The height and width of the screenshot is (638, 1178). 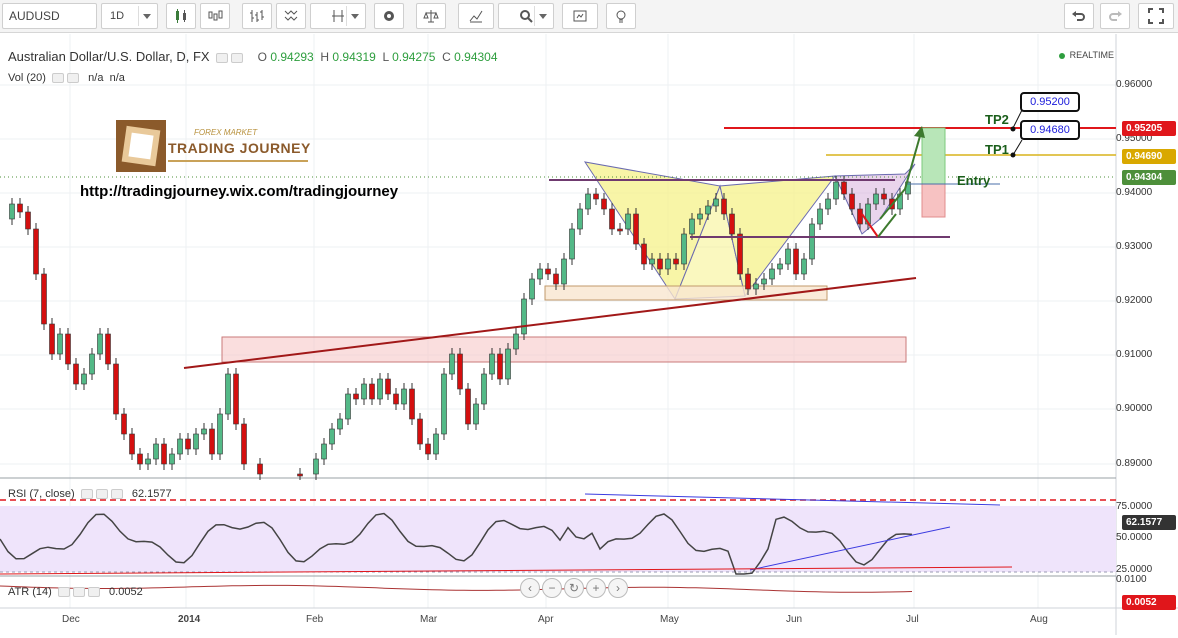 What do you see at coordinates (621, 16) in the screenshot?
I see `lightbulb-icon` at bounding box center [621, 16].